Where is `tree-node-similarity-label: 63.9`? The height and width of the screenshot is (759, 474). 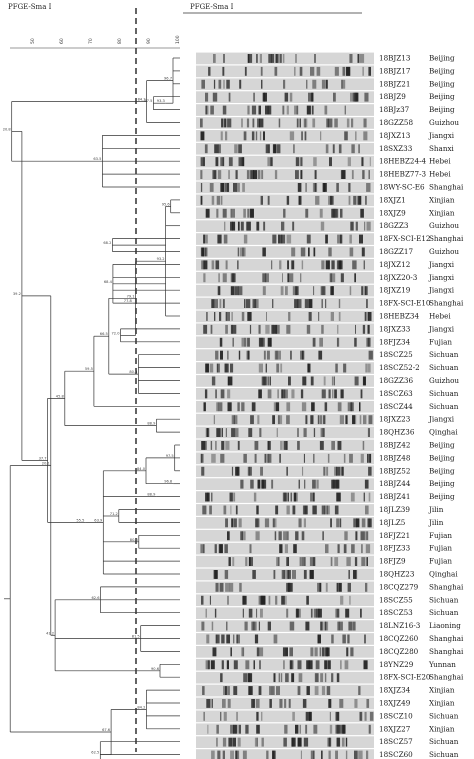
tree-node-similarity-label: 63.9 is located at coordinates (98, 520).